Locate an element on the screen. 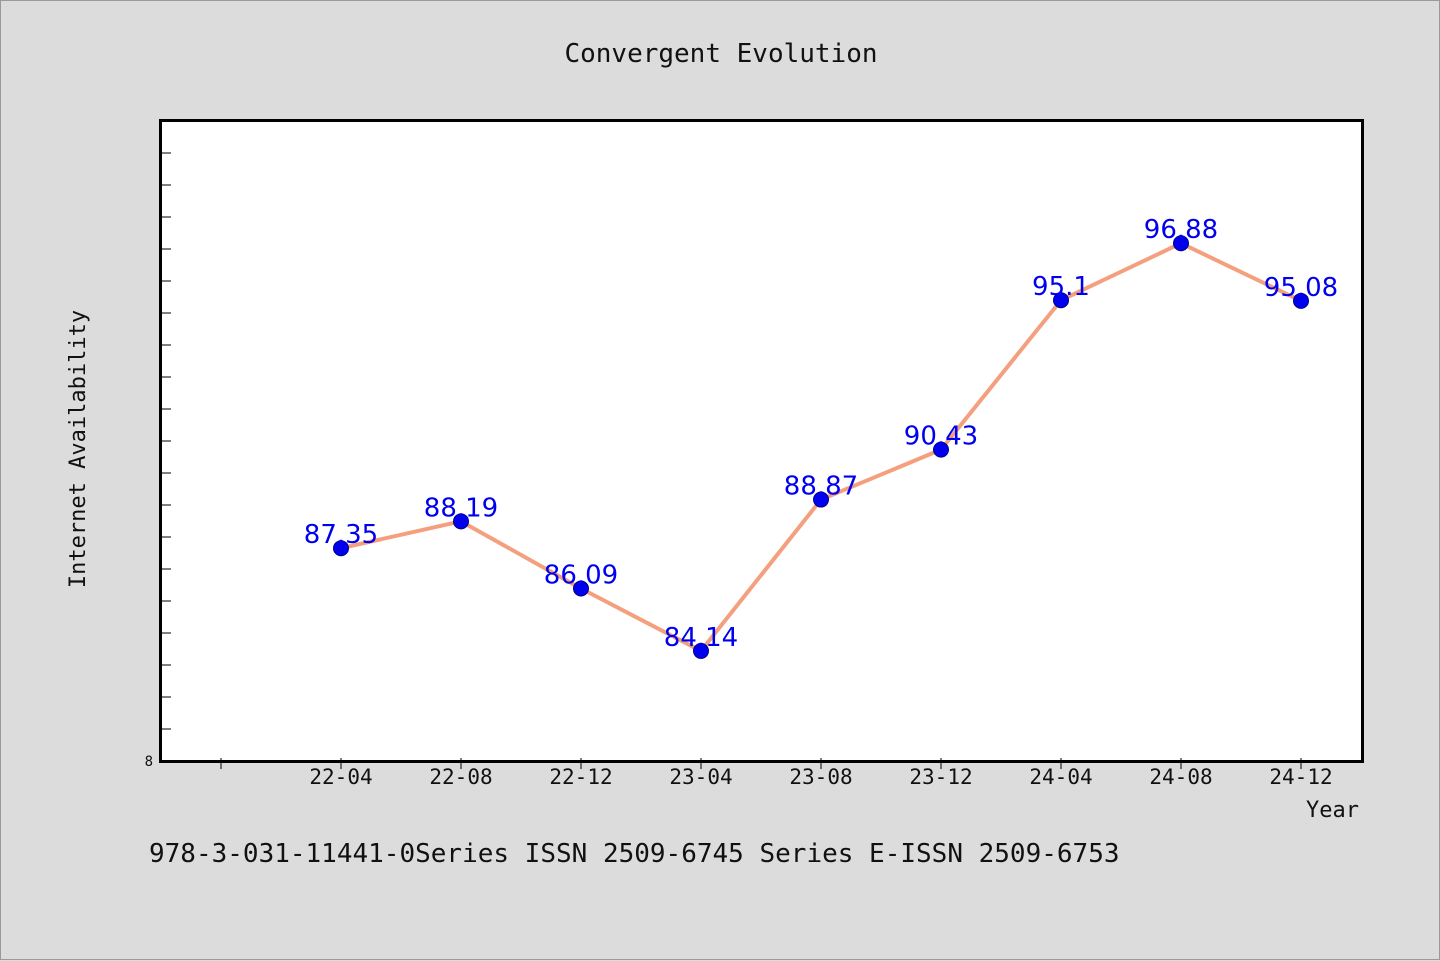 Image resolution: width=1440 pixels, height=961 pixels. data-label: 96.88 is located at coordinates (1181, 230).